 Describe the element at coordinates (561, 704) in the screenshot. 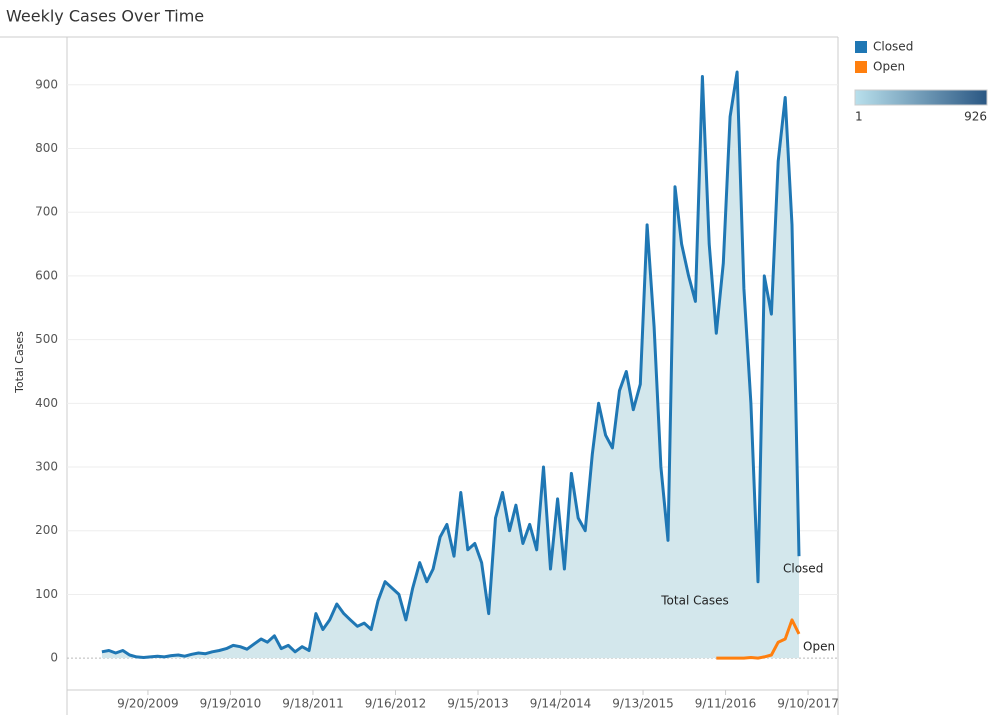

I see `x-tick-label: 9/14/2014` at that location.